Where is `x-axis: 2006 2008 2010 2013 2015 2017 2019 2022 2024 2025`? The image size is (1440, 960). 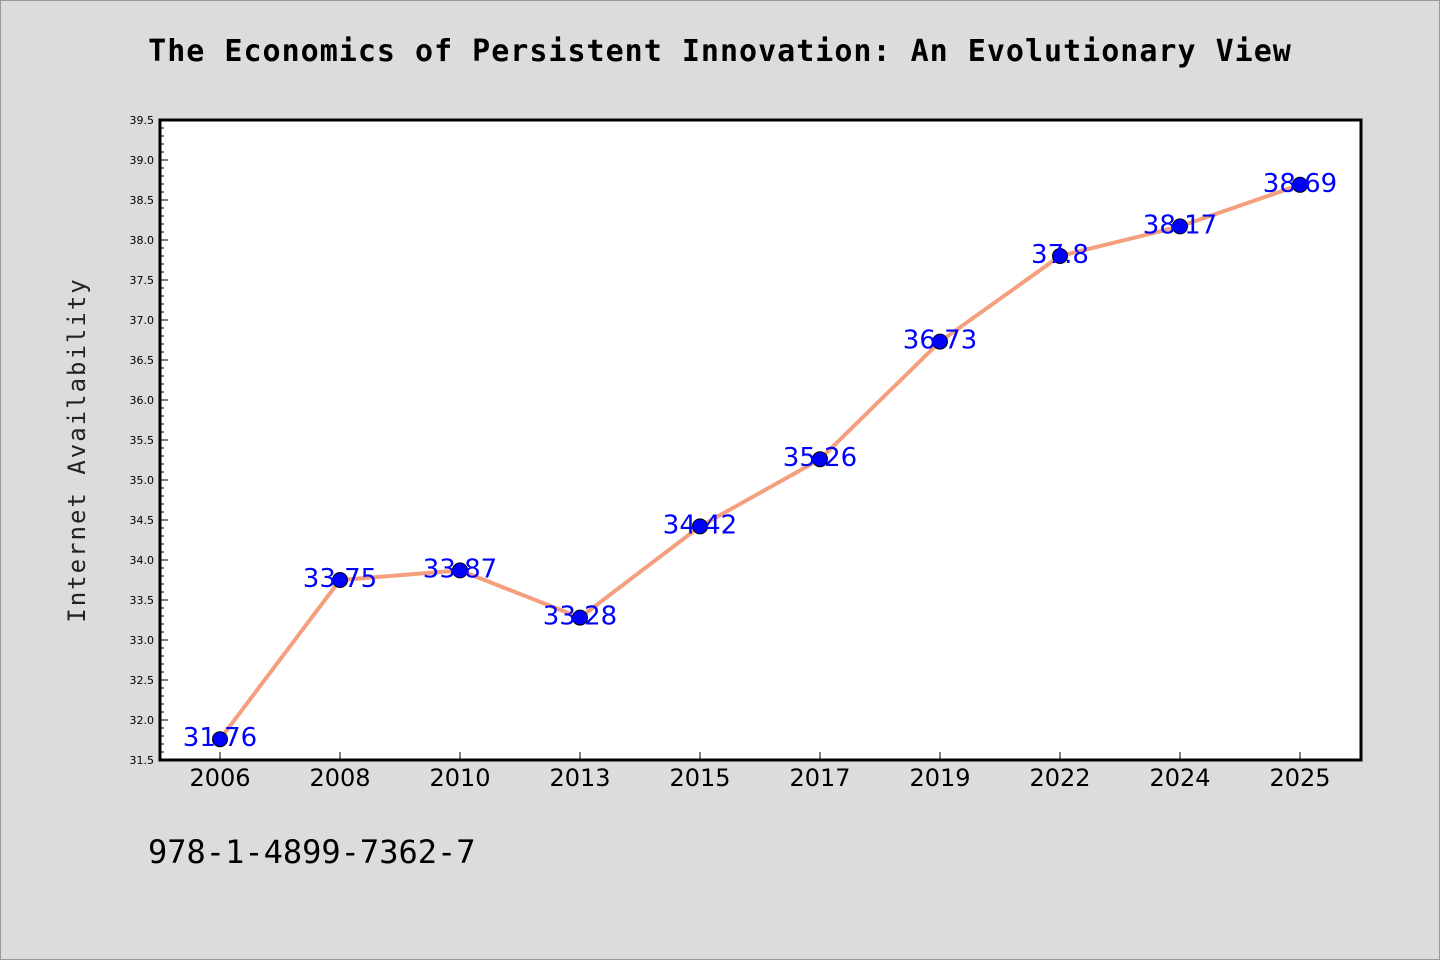 x-axis: 2006 2008 2010 2013 2015 2017 2019 2022 2024 2025 is located at coordinates (760, 772).